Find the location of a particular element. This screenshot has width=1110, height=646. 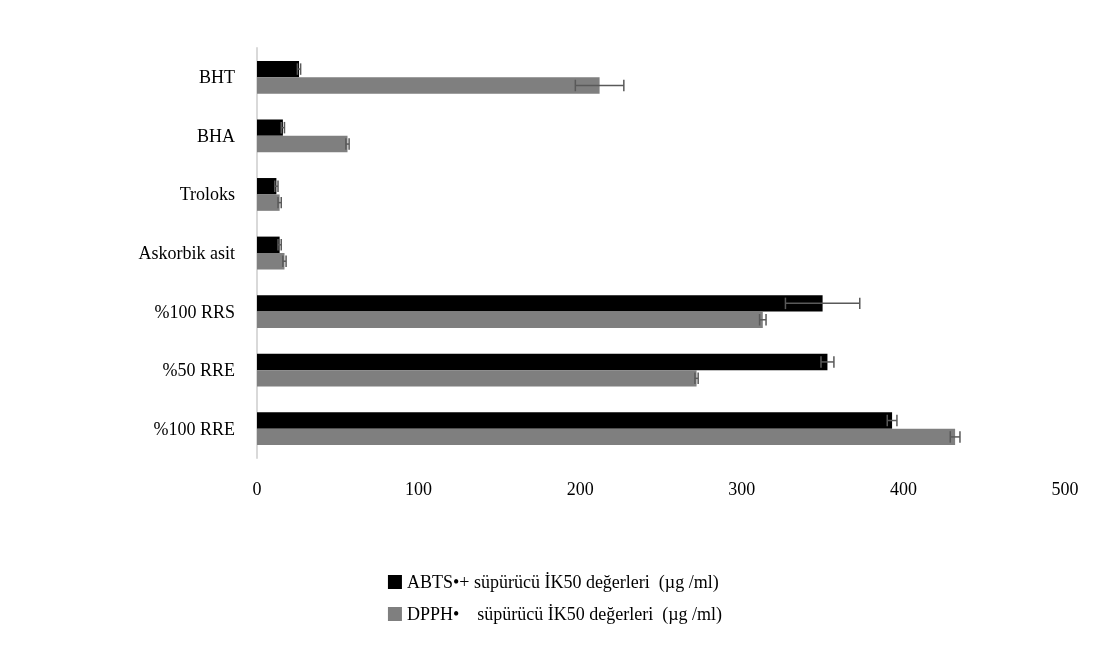

y-tick-label: %100 RRE is located at coordinates (194, 428).